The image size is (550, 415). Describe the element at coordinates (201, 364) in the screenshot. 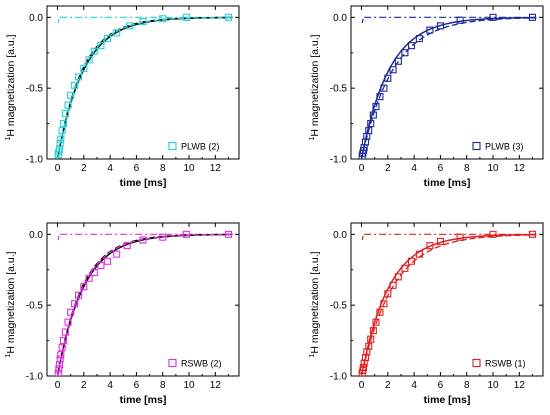

I see `legend-label: RSWB (2)` at that location.